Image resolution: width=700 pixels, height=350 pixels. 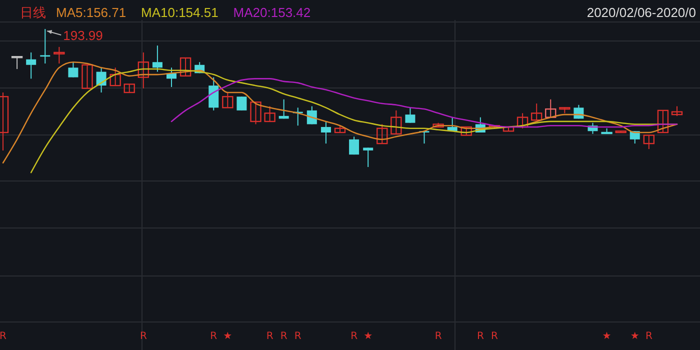 What do you see at coordinates (179, 12) in the screenshot?
I see `text: MA10:154.51` at bounding box center [179, 12].